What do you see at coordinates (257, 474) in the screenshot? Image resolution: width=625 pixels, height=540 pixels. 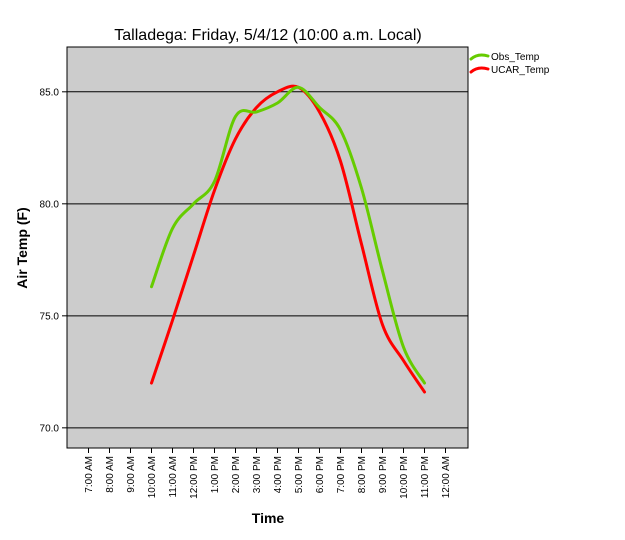 I see `x-tick-label: 3:00 PM` at bounding box center [257, 474].